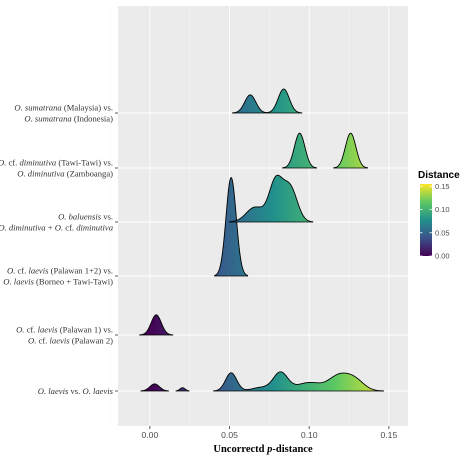 The width and height of the screenshot is (474, 457). What do you see at coordinates (76, 391) in the screenshot?
I see `y-tick-label-laevis-laevis: O. laevis vs. O. laevis` at bounding box center [76, 391].